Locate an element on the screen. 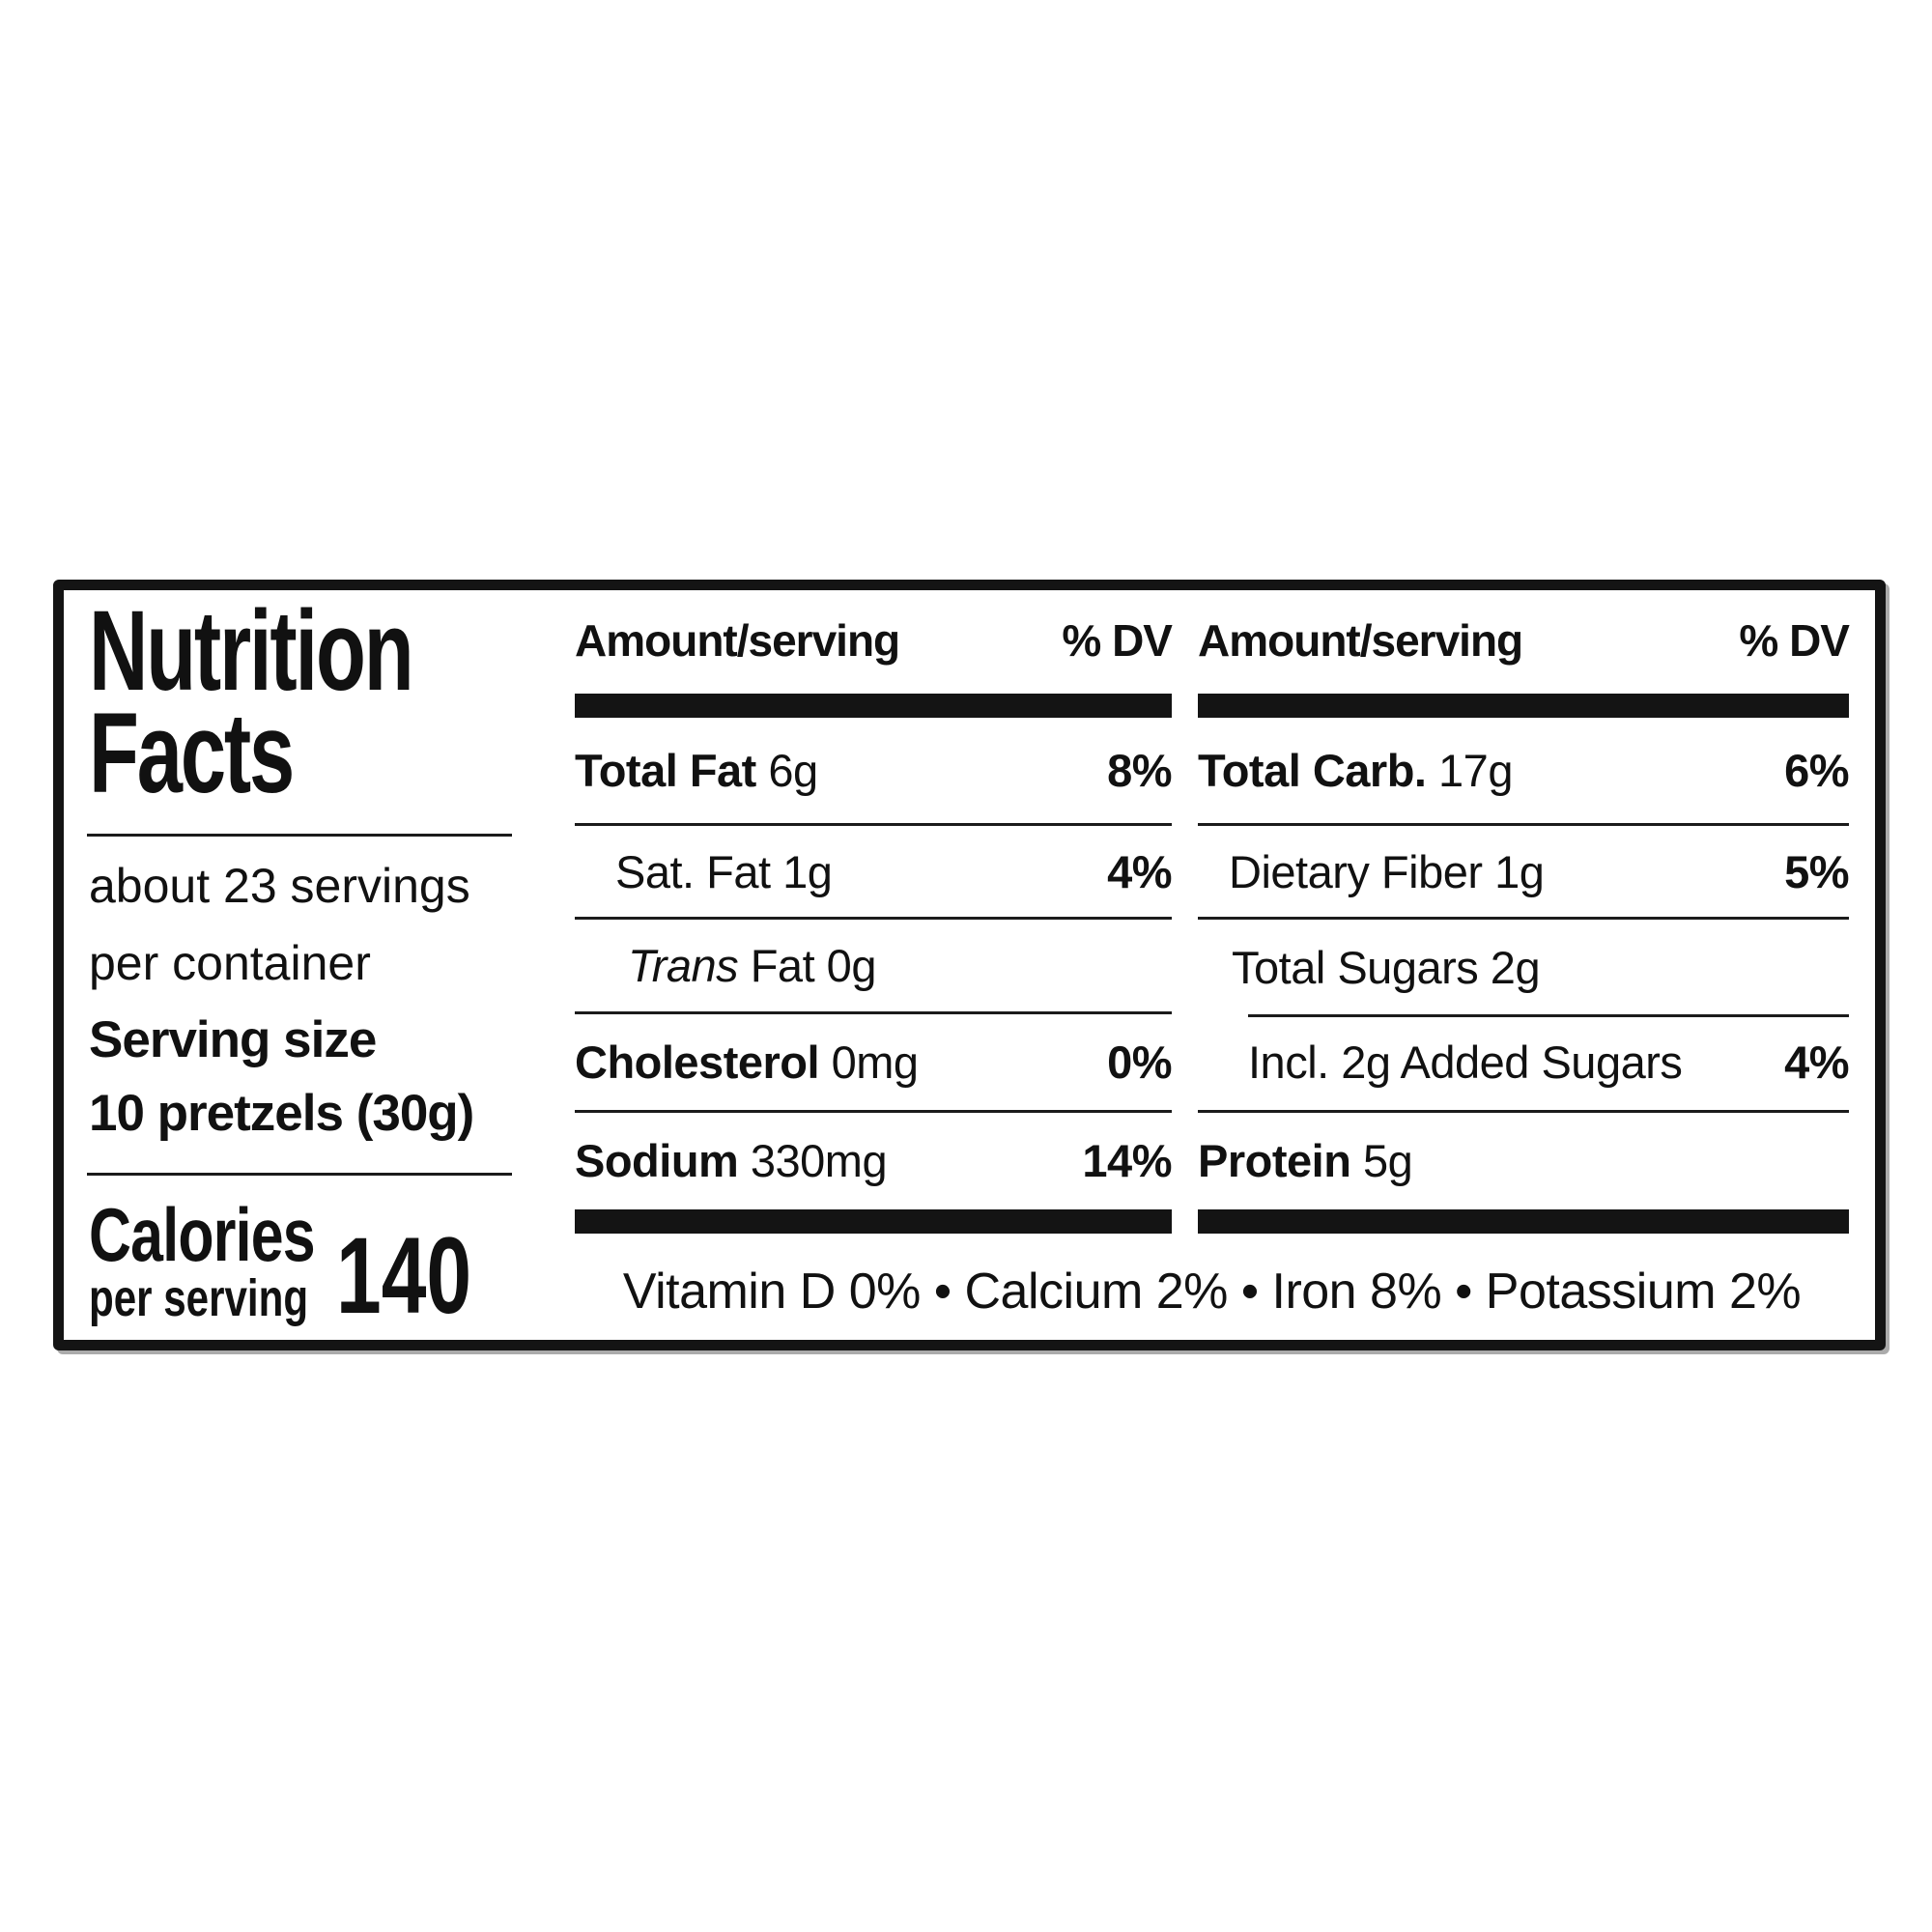 The image size is (1932, 1932). label-title: Nutrition Facts is located at coordinates (313, 702).